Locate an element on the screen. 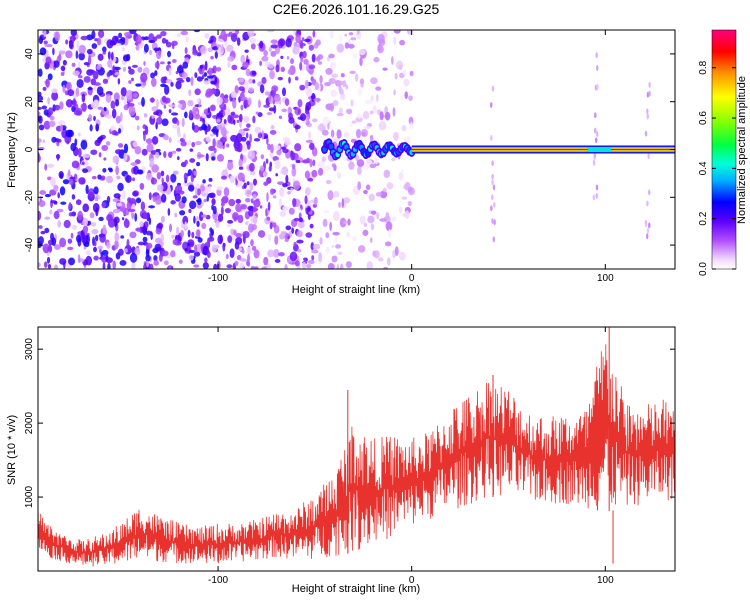  line-core is located at coordinates (331, 146).